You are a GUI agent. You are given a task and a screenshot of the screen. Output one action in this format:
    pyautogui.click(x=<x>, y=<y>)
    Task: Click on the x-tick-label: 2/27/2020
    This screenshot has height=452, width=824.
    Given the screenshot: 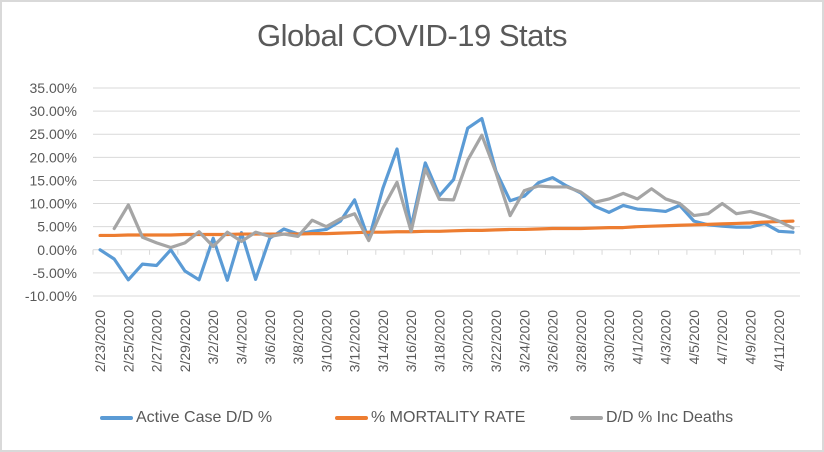 What is the action you would take?
    pyautogui.click(x=157, y=341)
    